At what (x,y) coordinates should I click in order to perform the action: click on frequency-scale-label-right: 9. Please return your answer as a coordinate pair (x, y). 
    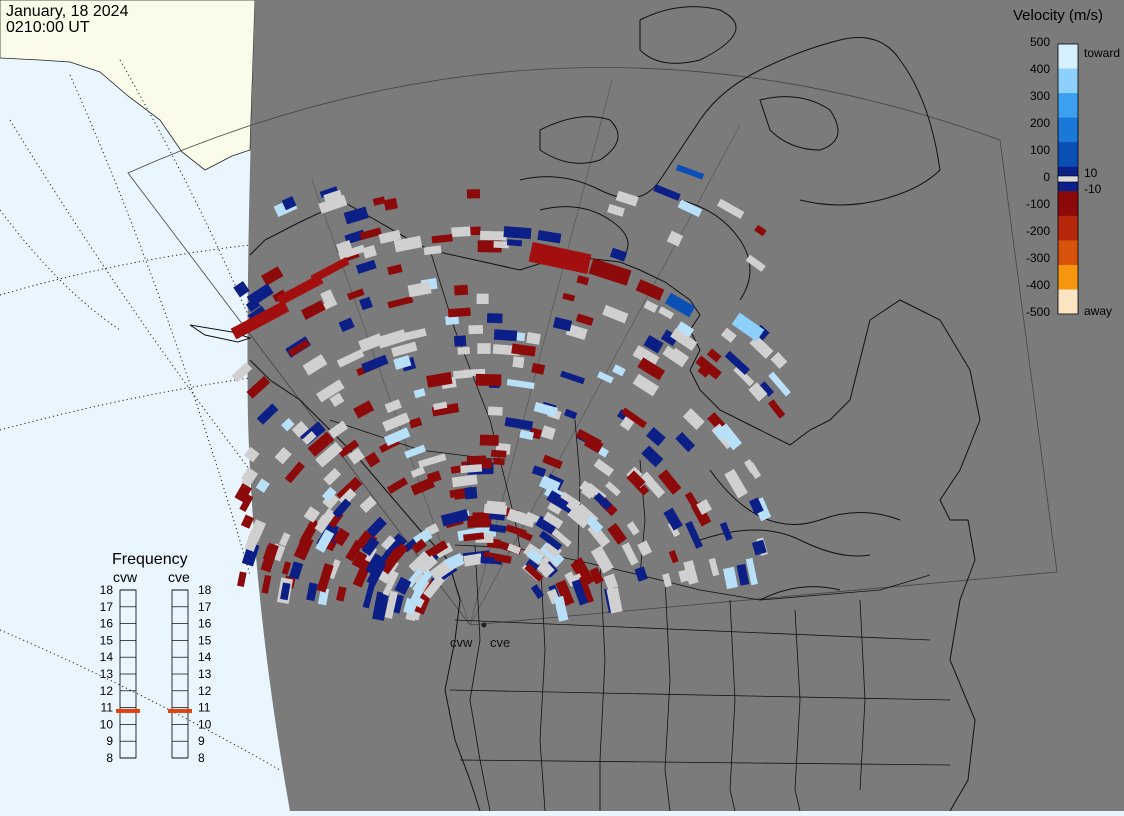
    Looking at the image, I should click on (201, 741).